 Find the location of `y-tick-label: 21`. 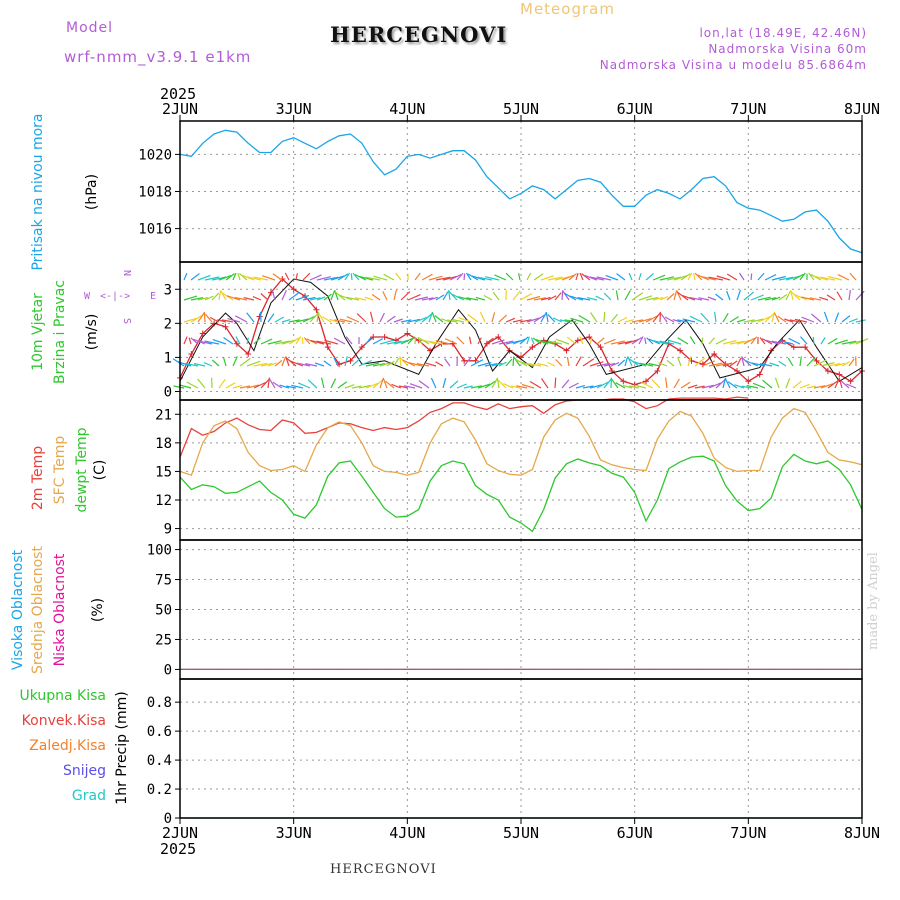

y-tick-label: 21 is located at coordinates (163, 415).